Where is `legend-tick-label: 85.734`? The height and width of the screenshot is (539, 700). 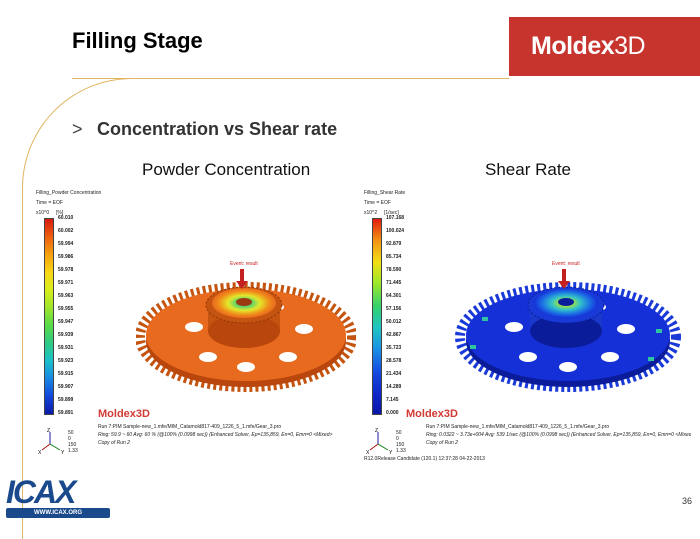
legend-tick-label: 85.734 is located at coordinates (394, 257).